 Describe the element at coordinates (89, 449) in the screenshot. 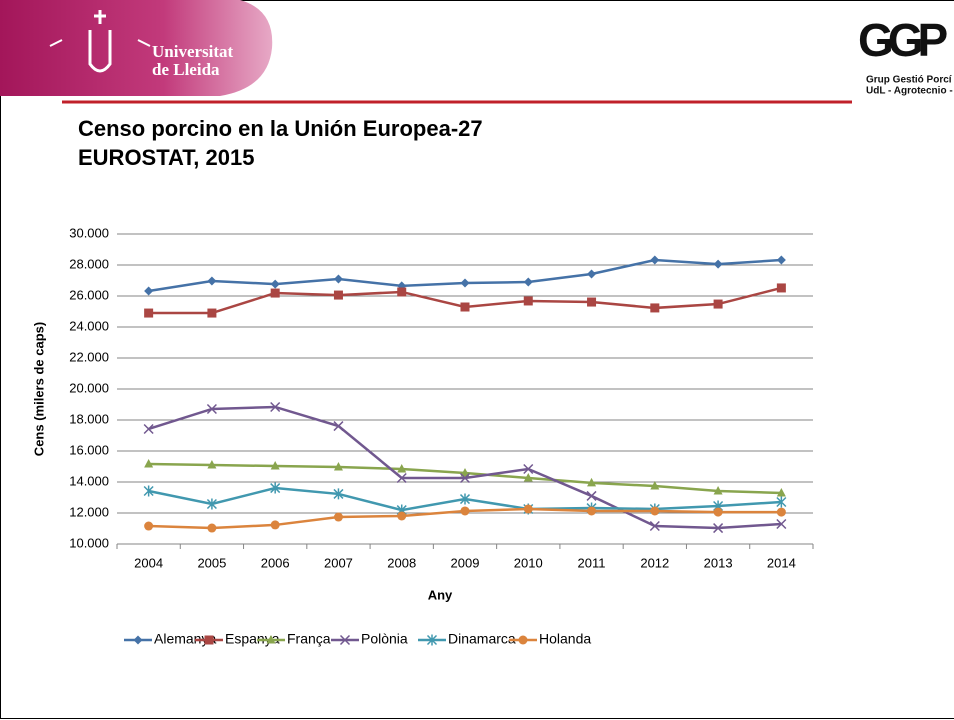

I see `y-tick-label: 16.000` at that location.